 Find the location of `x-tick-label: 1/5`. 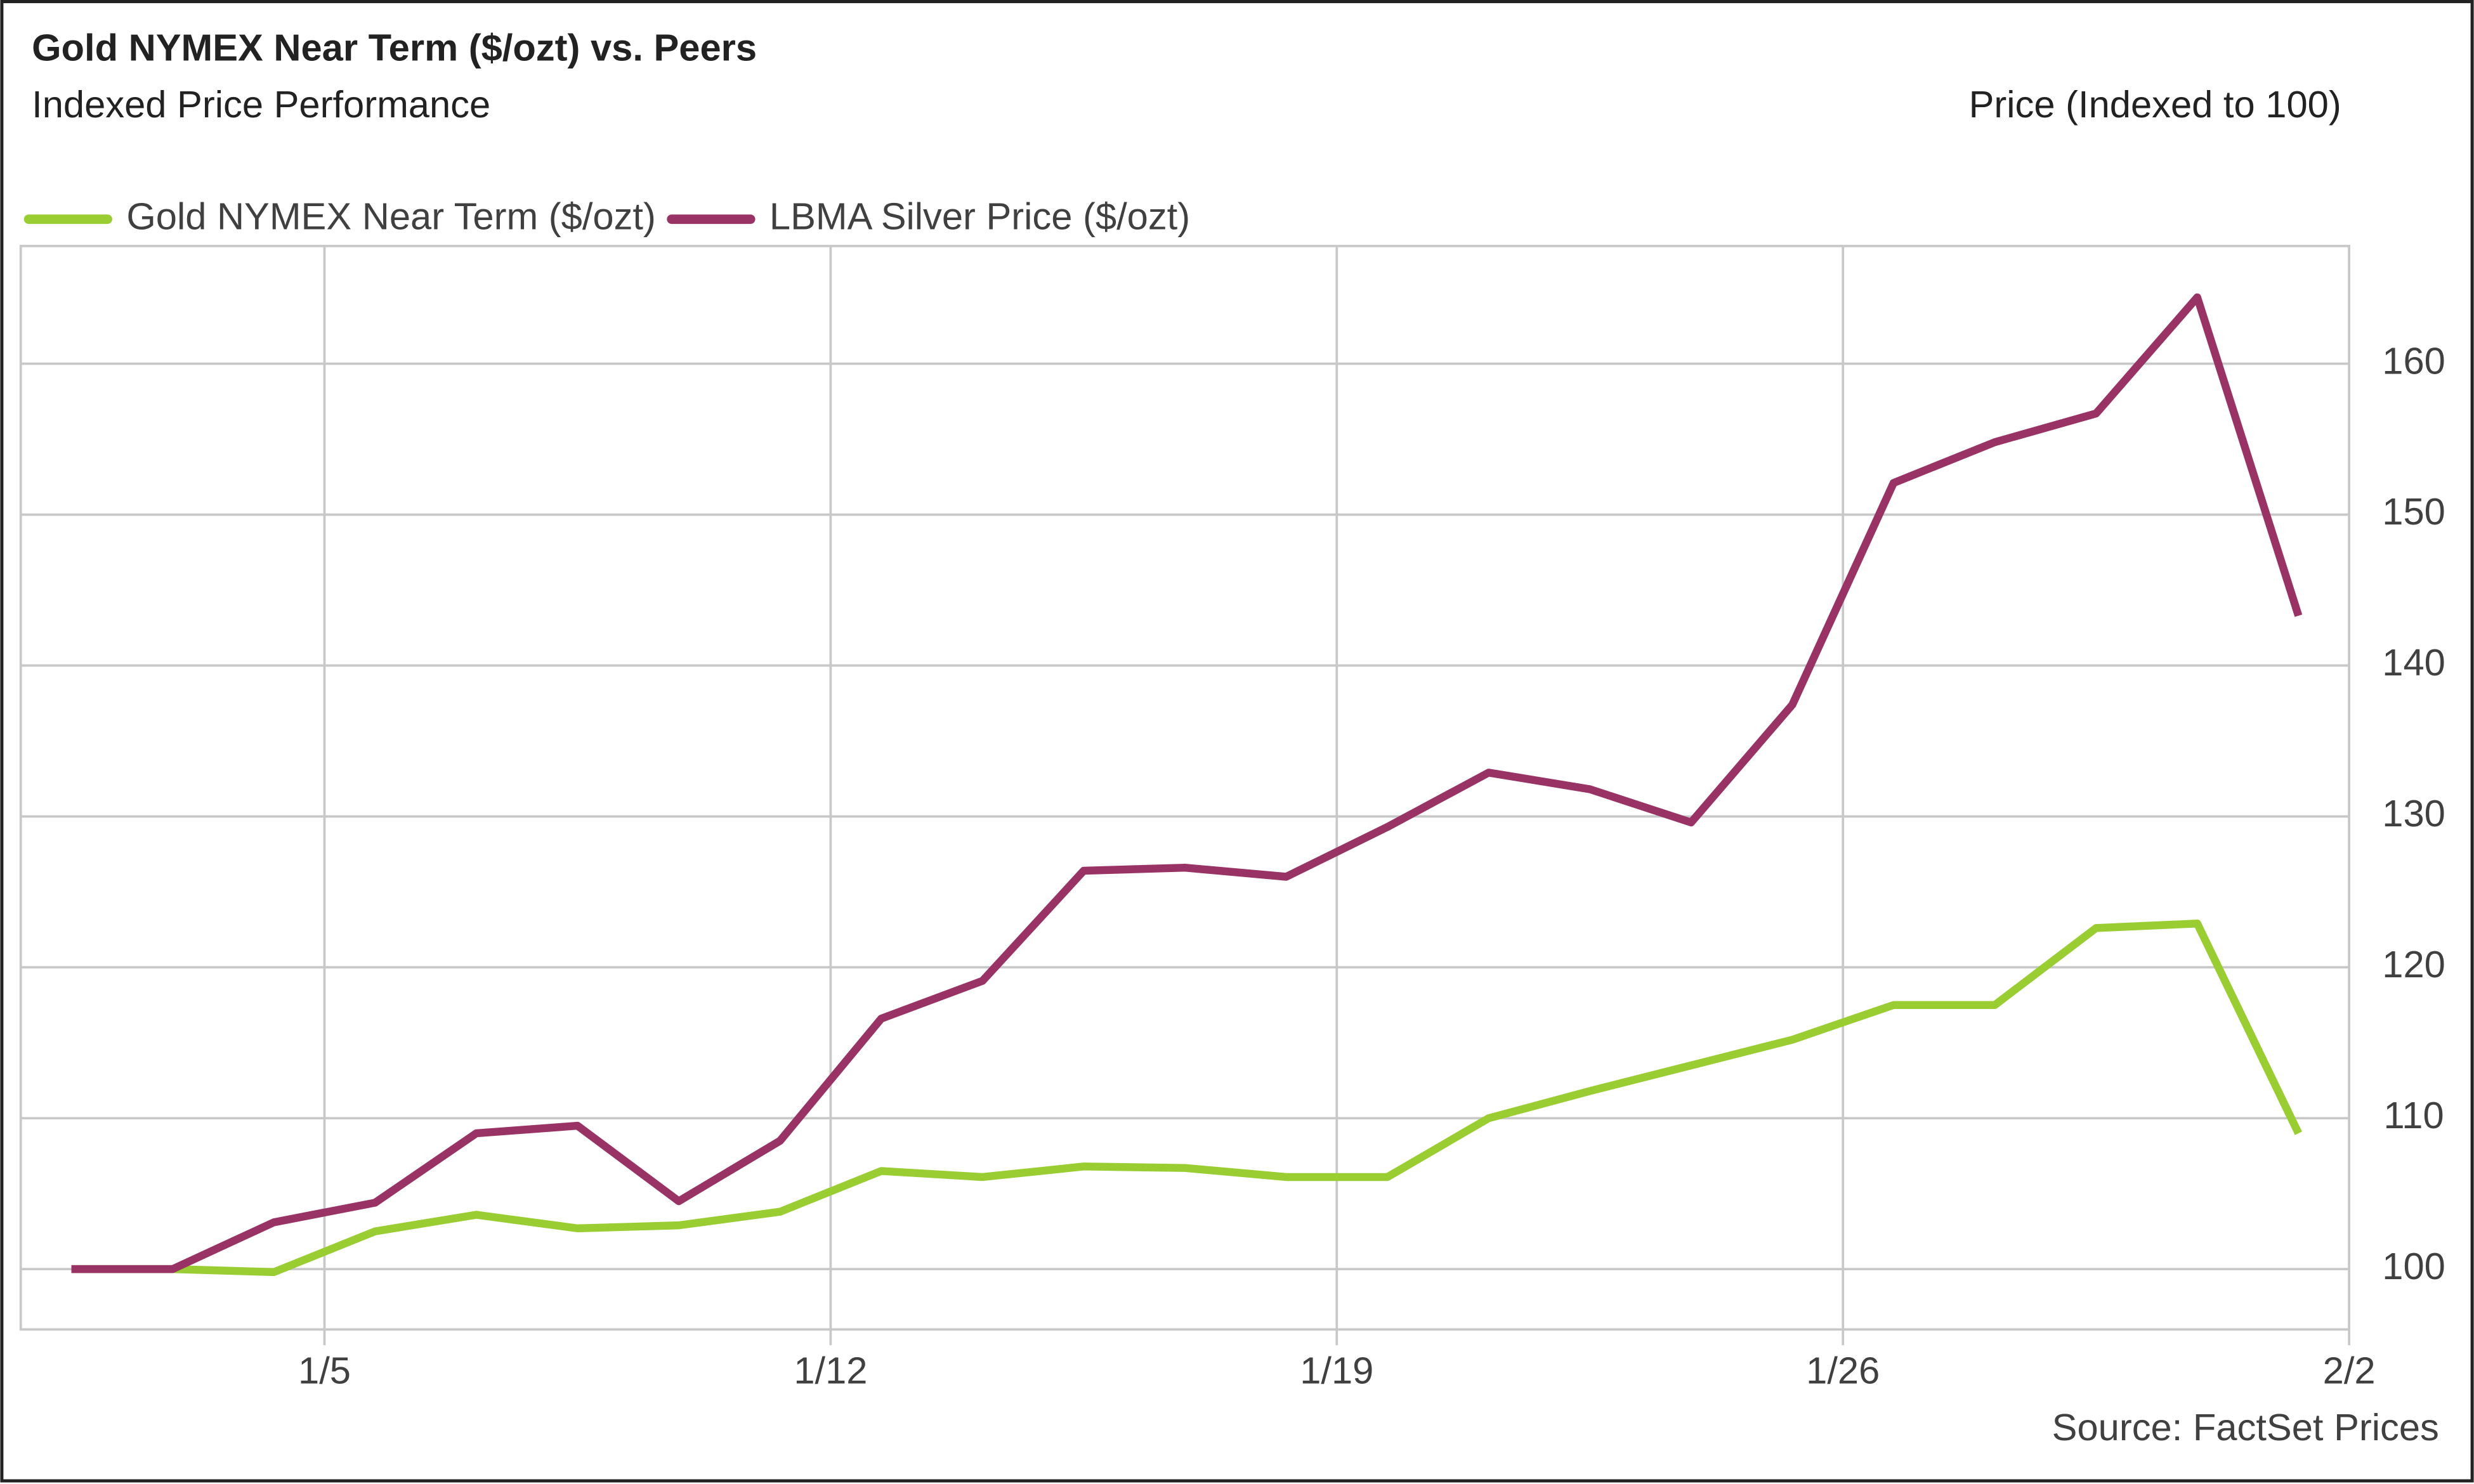

x-tick-label: 1/5 is located at coordinates (324, 1371).